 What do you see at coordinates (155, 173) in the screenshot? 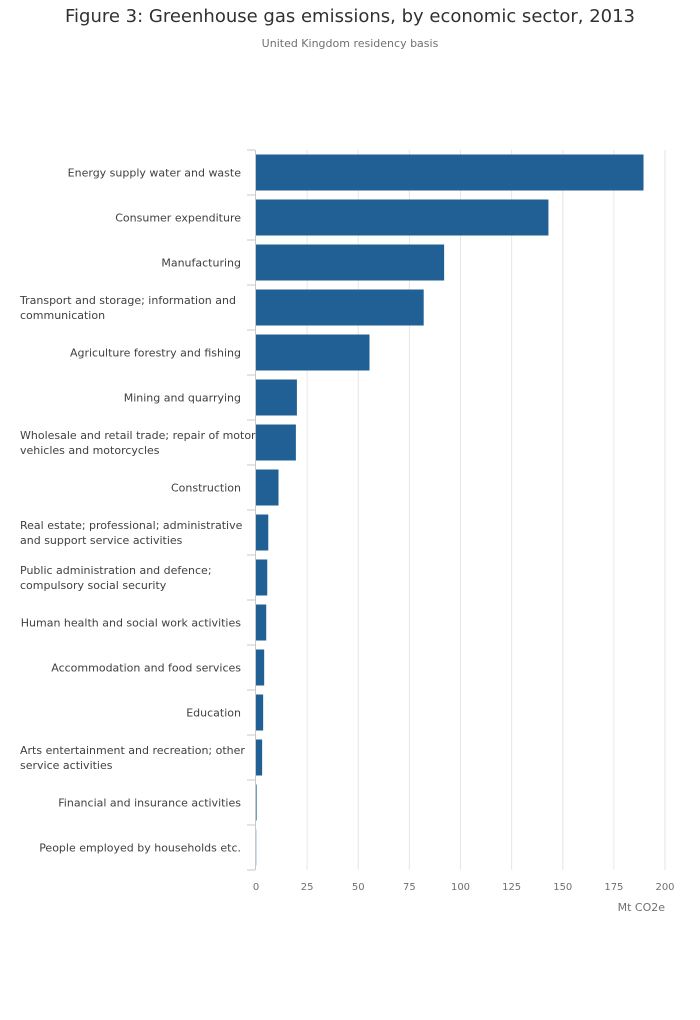
I see `category-label: Energy supply water and waste` at bounding box center [155, 173].